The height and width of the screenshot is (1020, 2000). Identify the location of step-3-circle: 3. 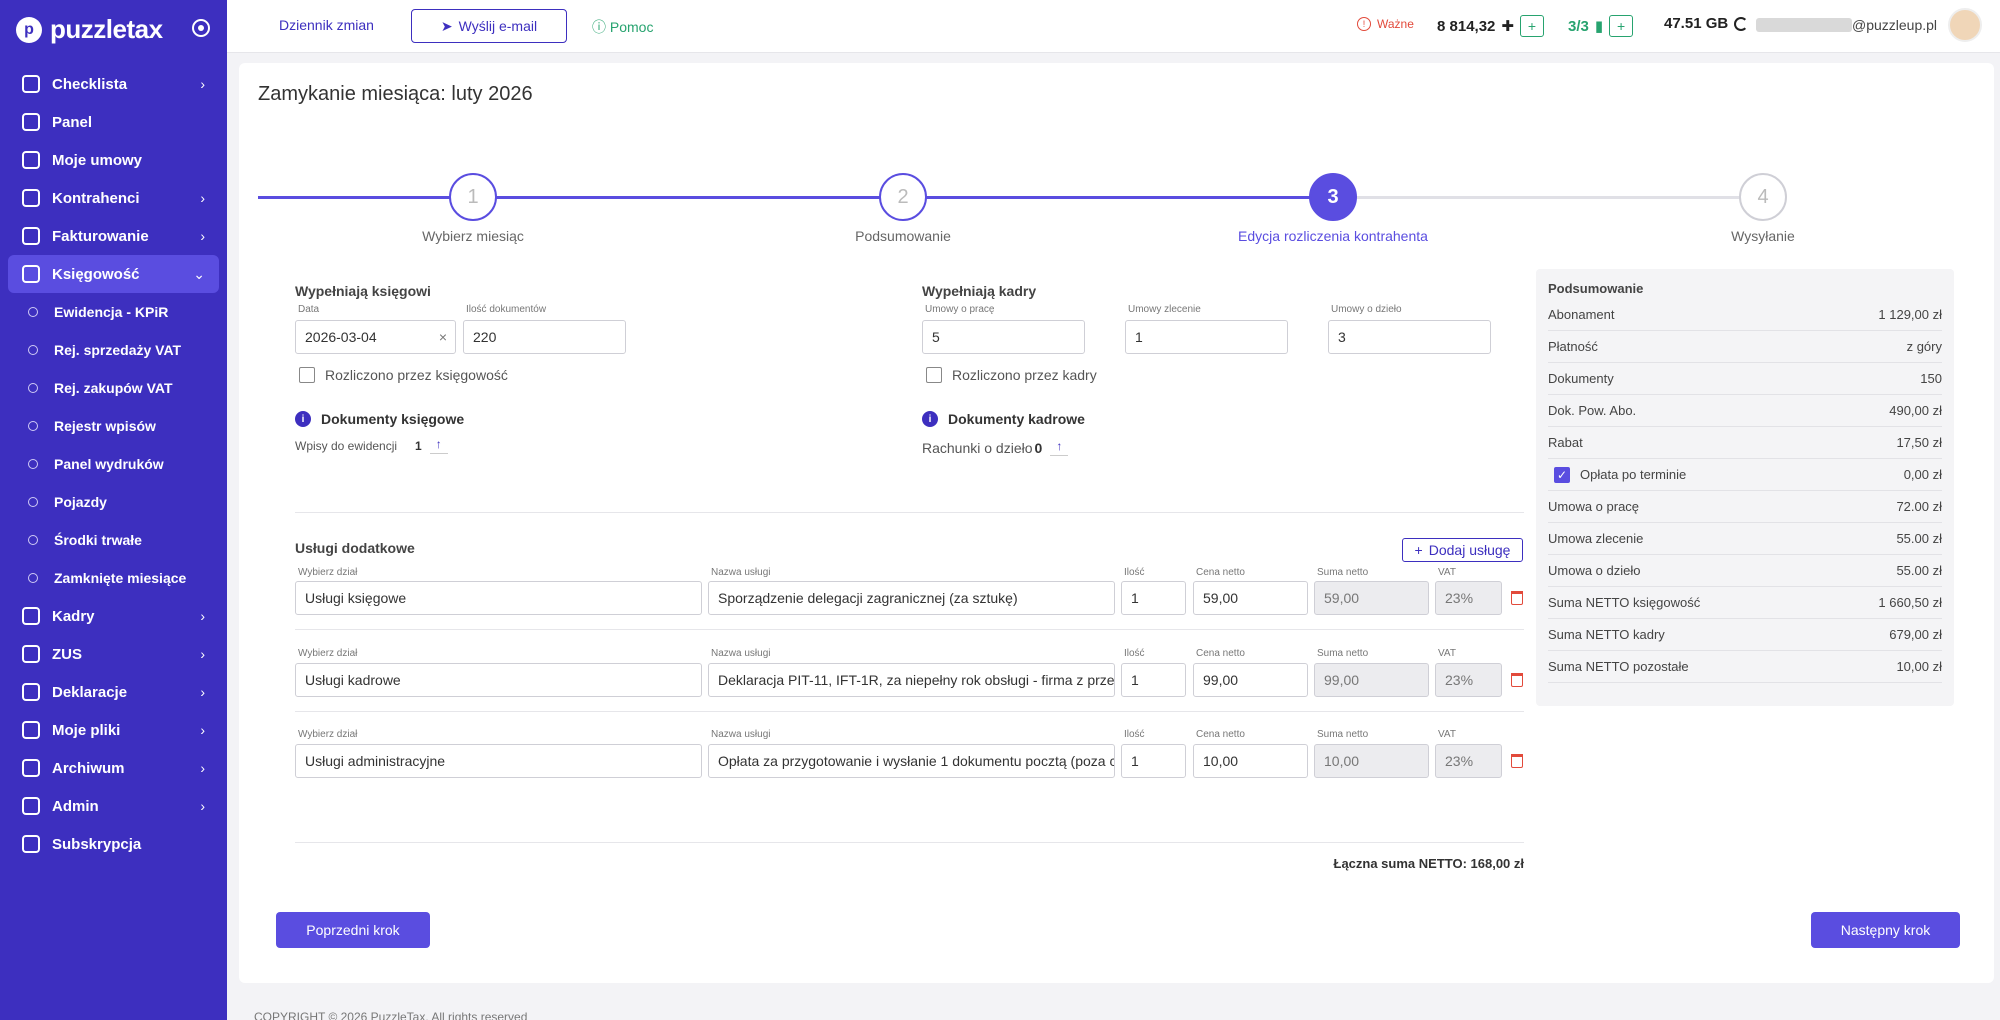
(1333, 197).